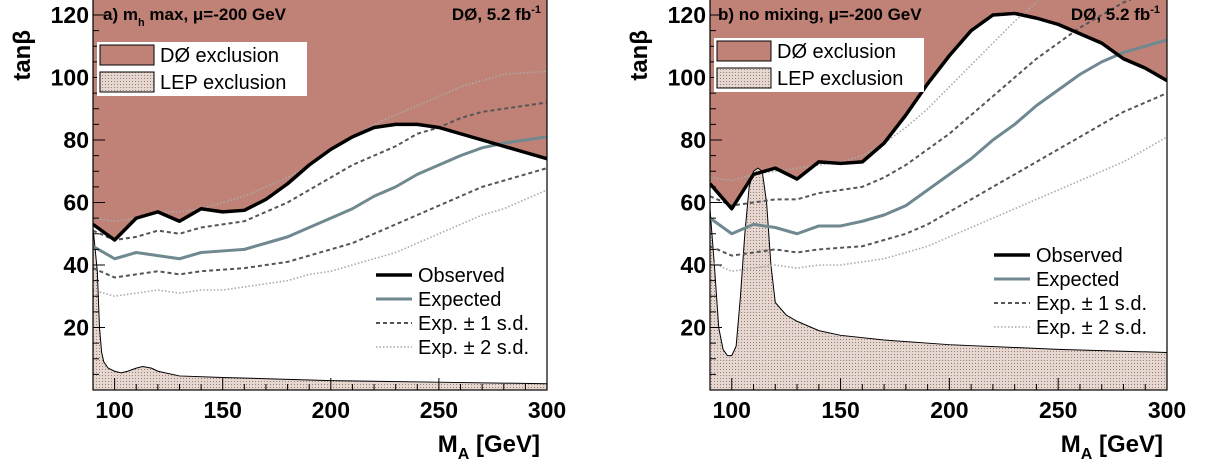 The width and height of the screenshot is (1214, 469). I want to click on panel-label-rest: max, μ=-200 GeV, so click(216, 14).